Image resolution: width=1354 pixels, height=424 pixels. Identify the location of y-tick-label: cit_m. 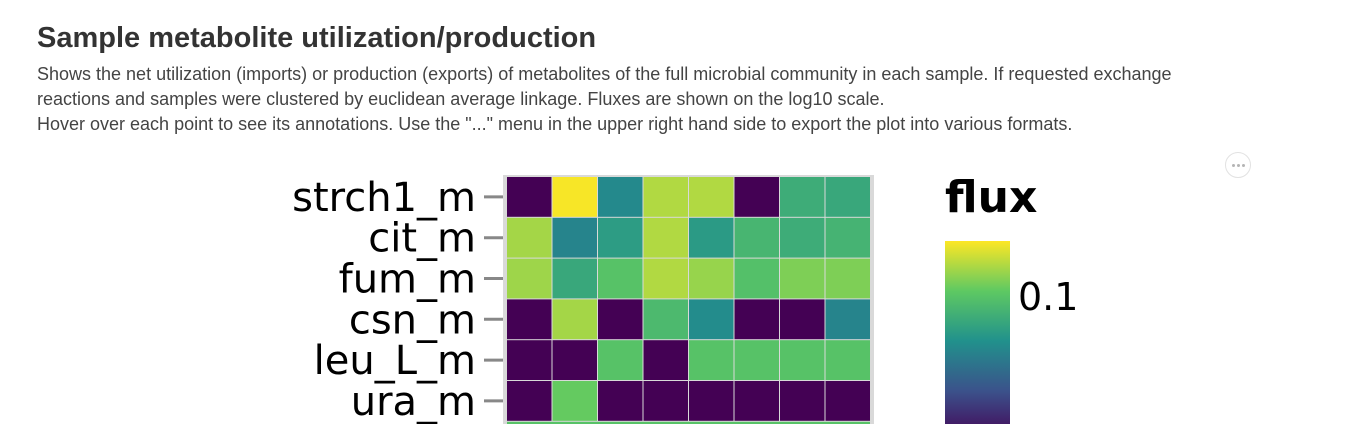
(422, 239).